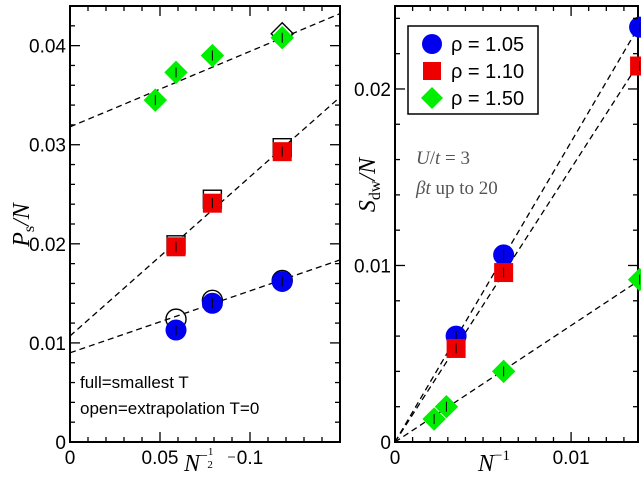  Describe the element at coordinates (198, 461) in the screenshot. I see `left-x-axis-label: N−1 2` at that location.